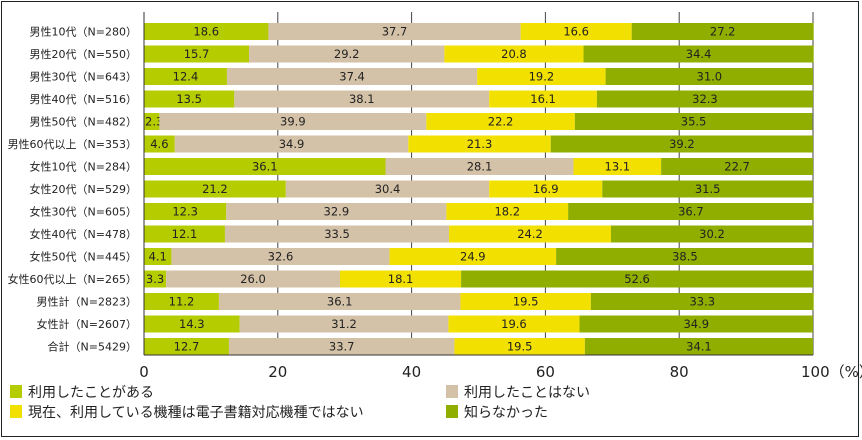 This screenshot has height=440, width=862. I want to click on x-tick-label: 100（%）, so click(831, 372).